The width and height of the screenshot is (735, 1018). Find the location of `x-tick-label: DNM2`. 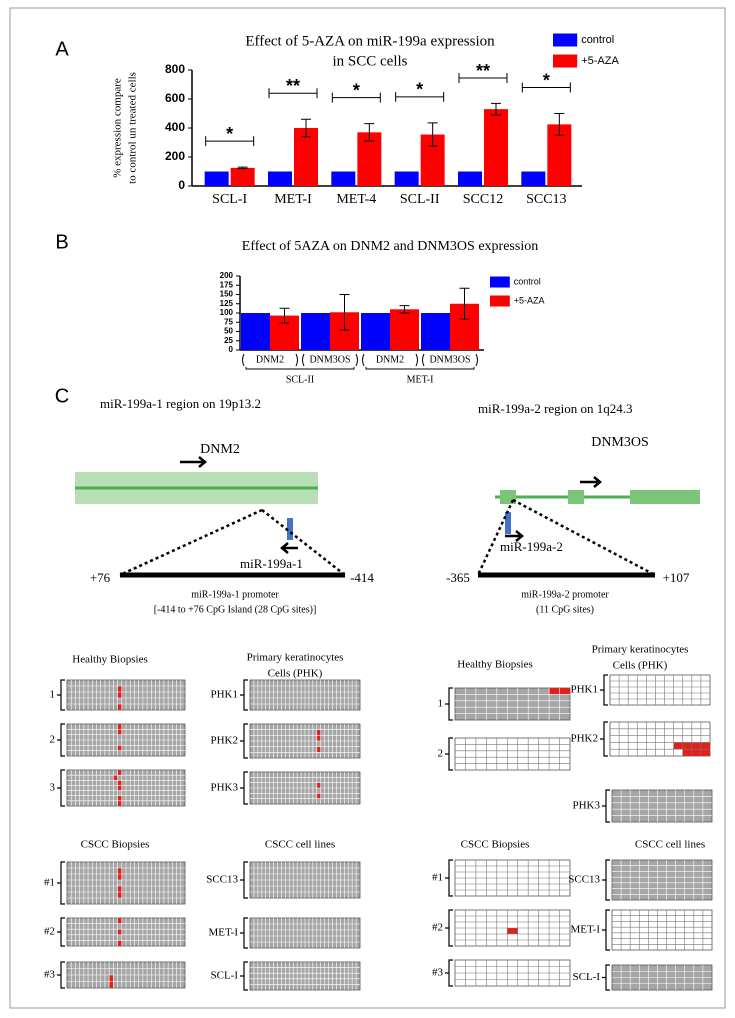

x-tick-label: DNM2 is located at coordinates (390, 359).